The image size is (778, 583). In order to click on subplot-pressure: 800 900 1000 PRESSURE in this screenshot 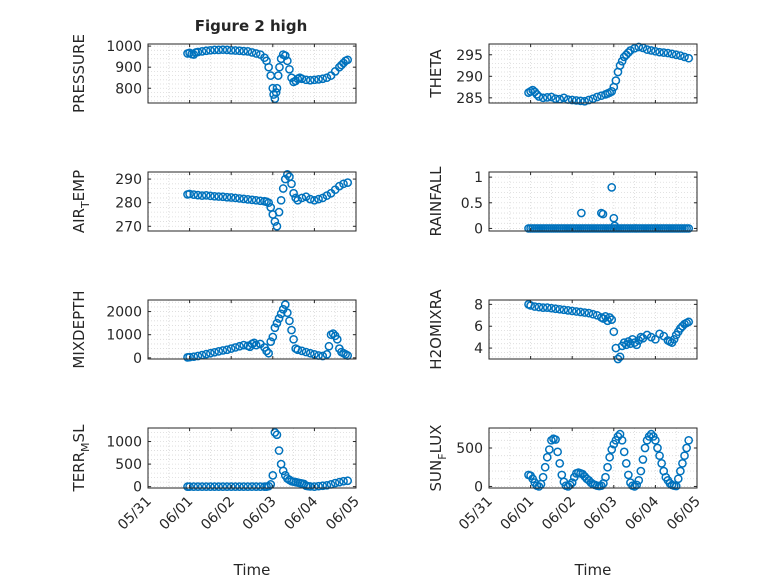, I will do `click(213, 73)`.